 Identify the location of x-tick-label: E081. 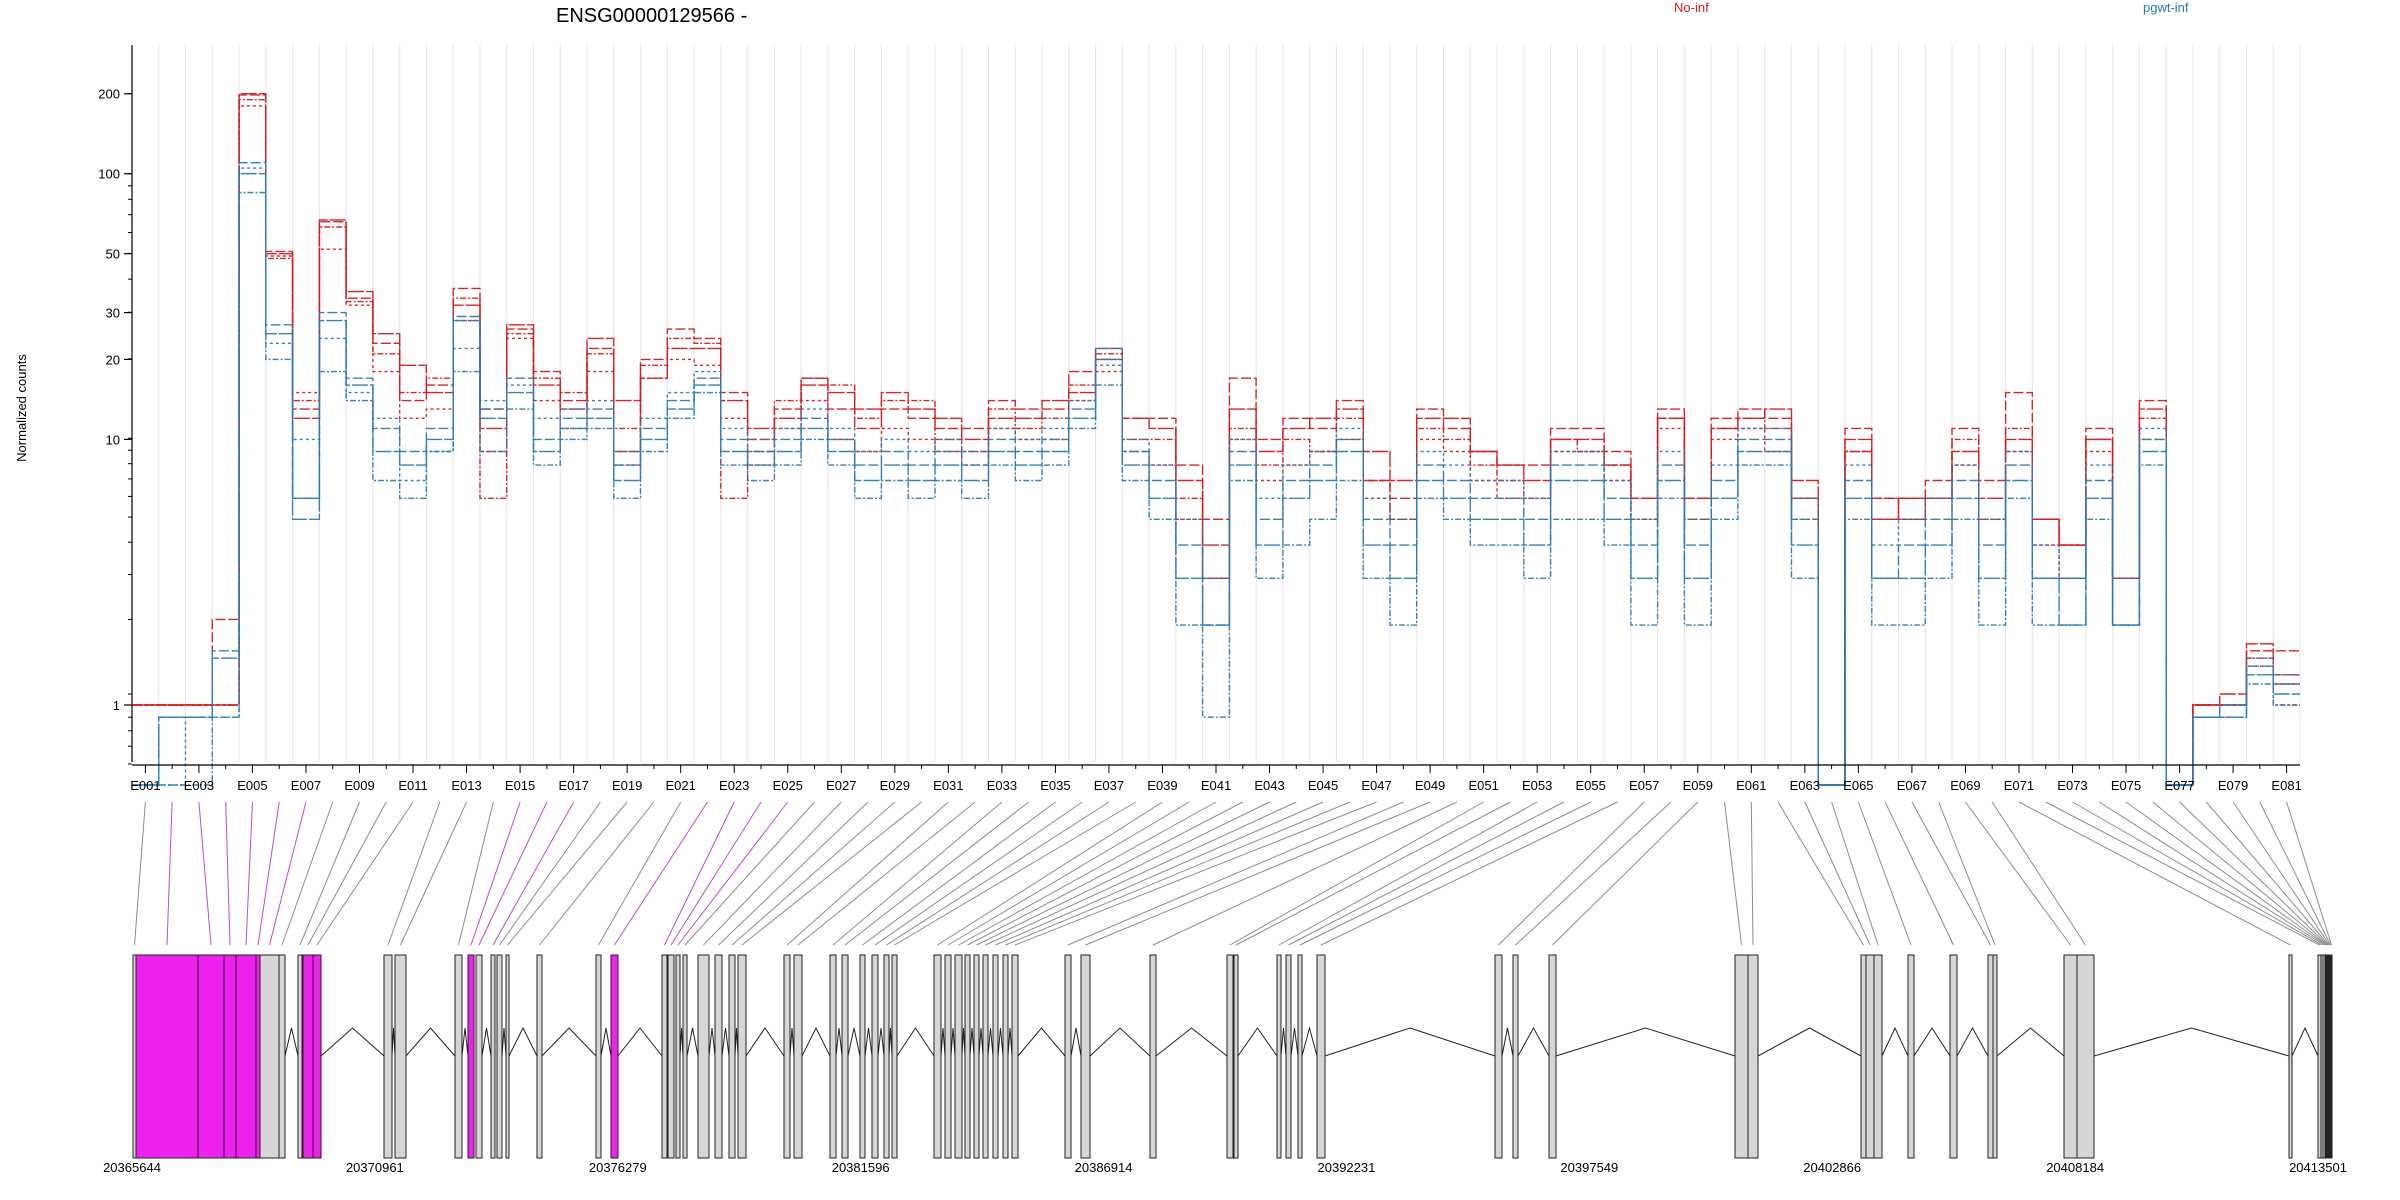
(2286, 785).